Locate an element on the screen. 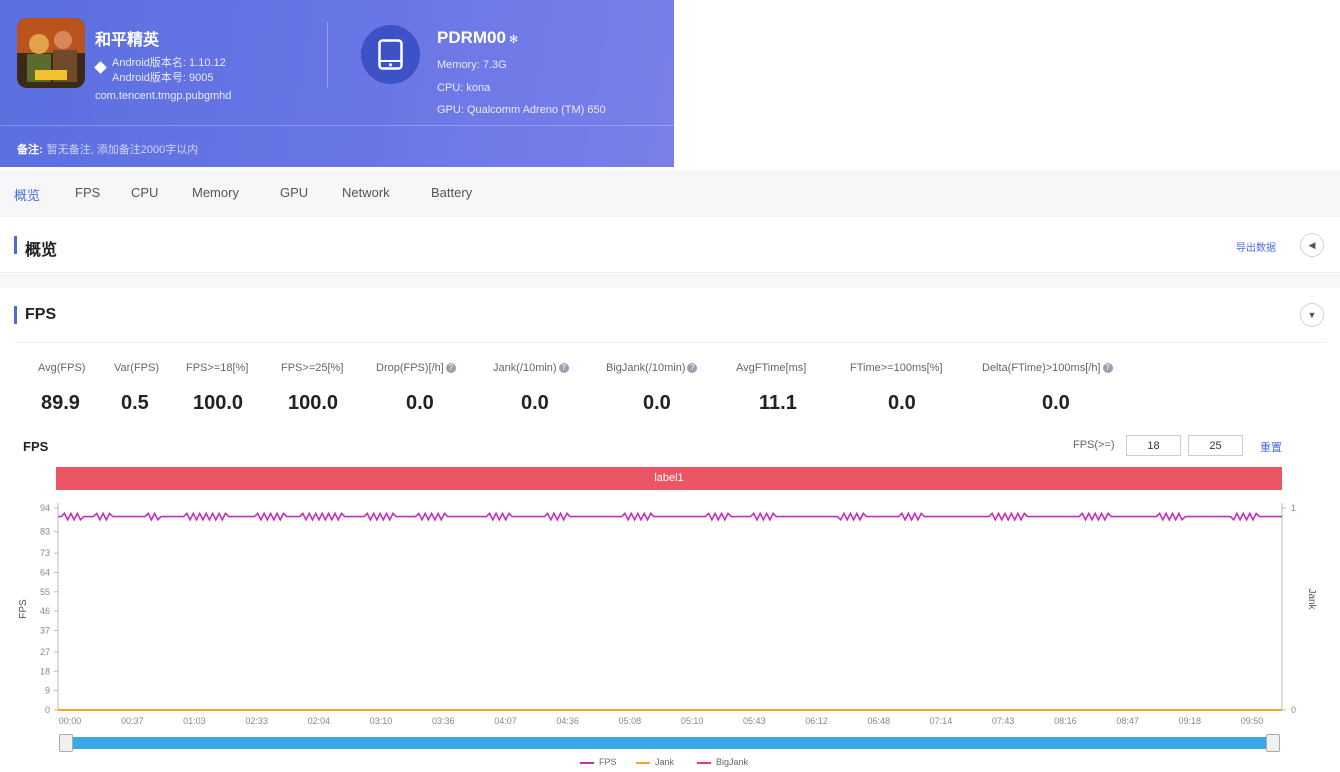 Image resolution: width=1340 pixels, height=772 pixels. device-gpu: GPU: Qualcomm Adreno (TM) 650 is located at coordinates (521, 110).